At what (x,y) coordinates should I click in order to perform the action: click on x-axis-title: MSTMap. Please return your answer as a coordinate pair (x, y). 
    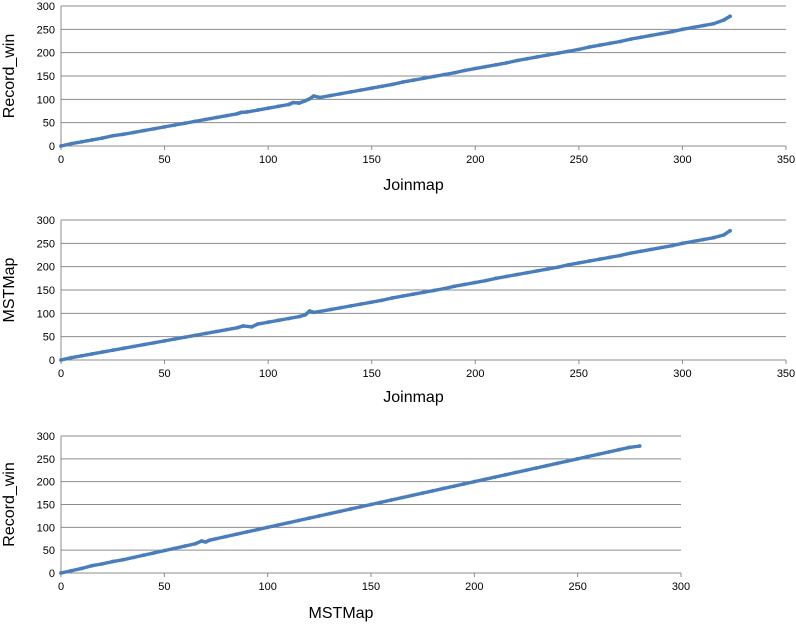
    Looking at the image, I should click on (341, 613).